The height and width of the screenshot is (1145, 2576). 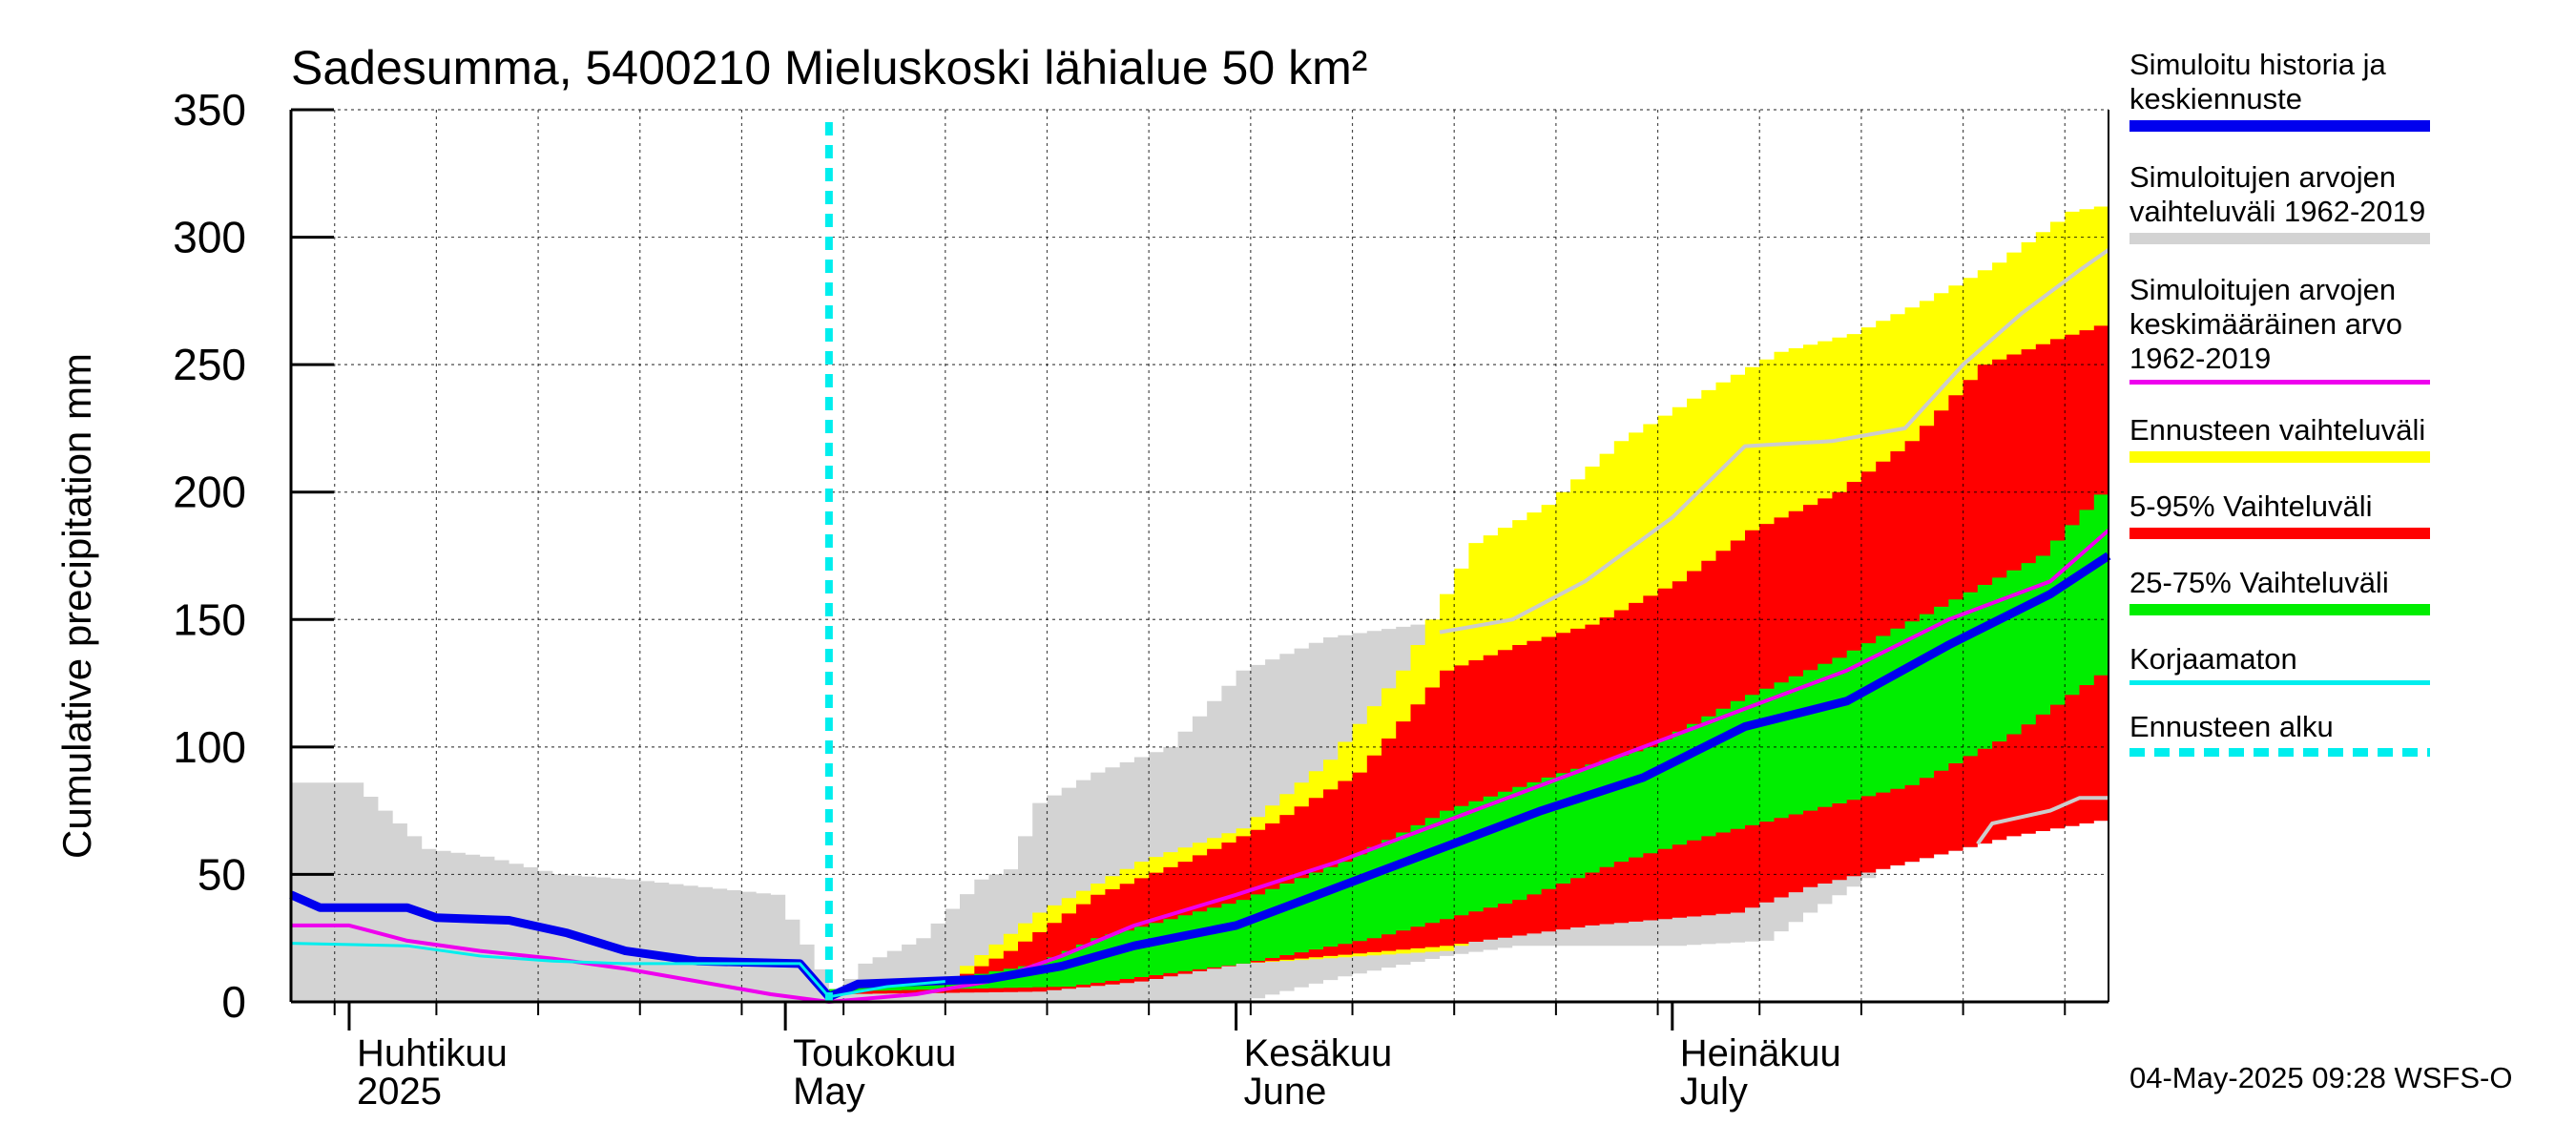 I want to click on legend-item: 5-95% Vaihteluväli, so click(x=2286, y=514).